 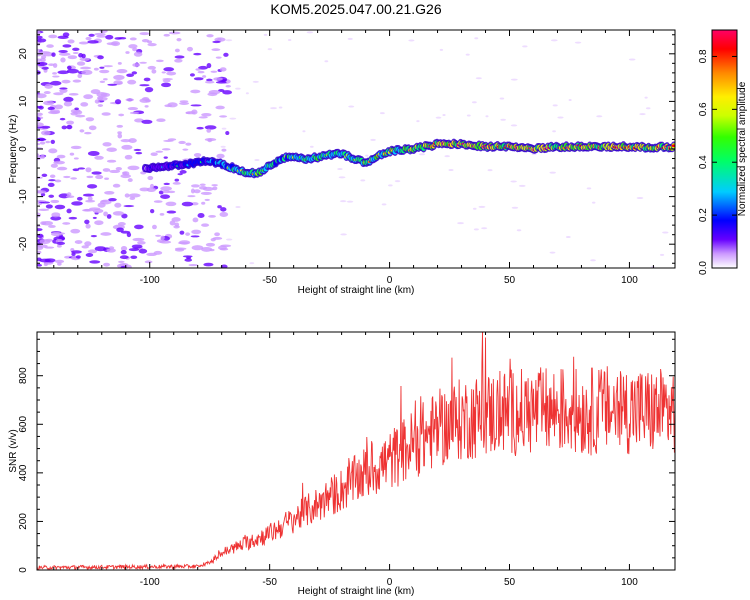 I want to click on x-tick-label: 0, so click(x=390, y=280).